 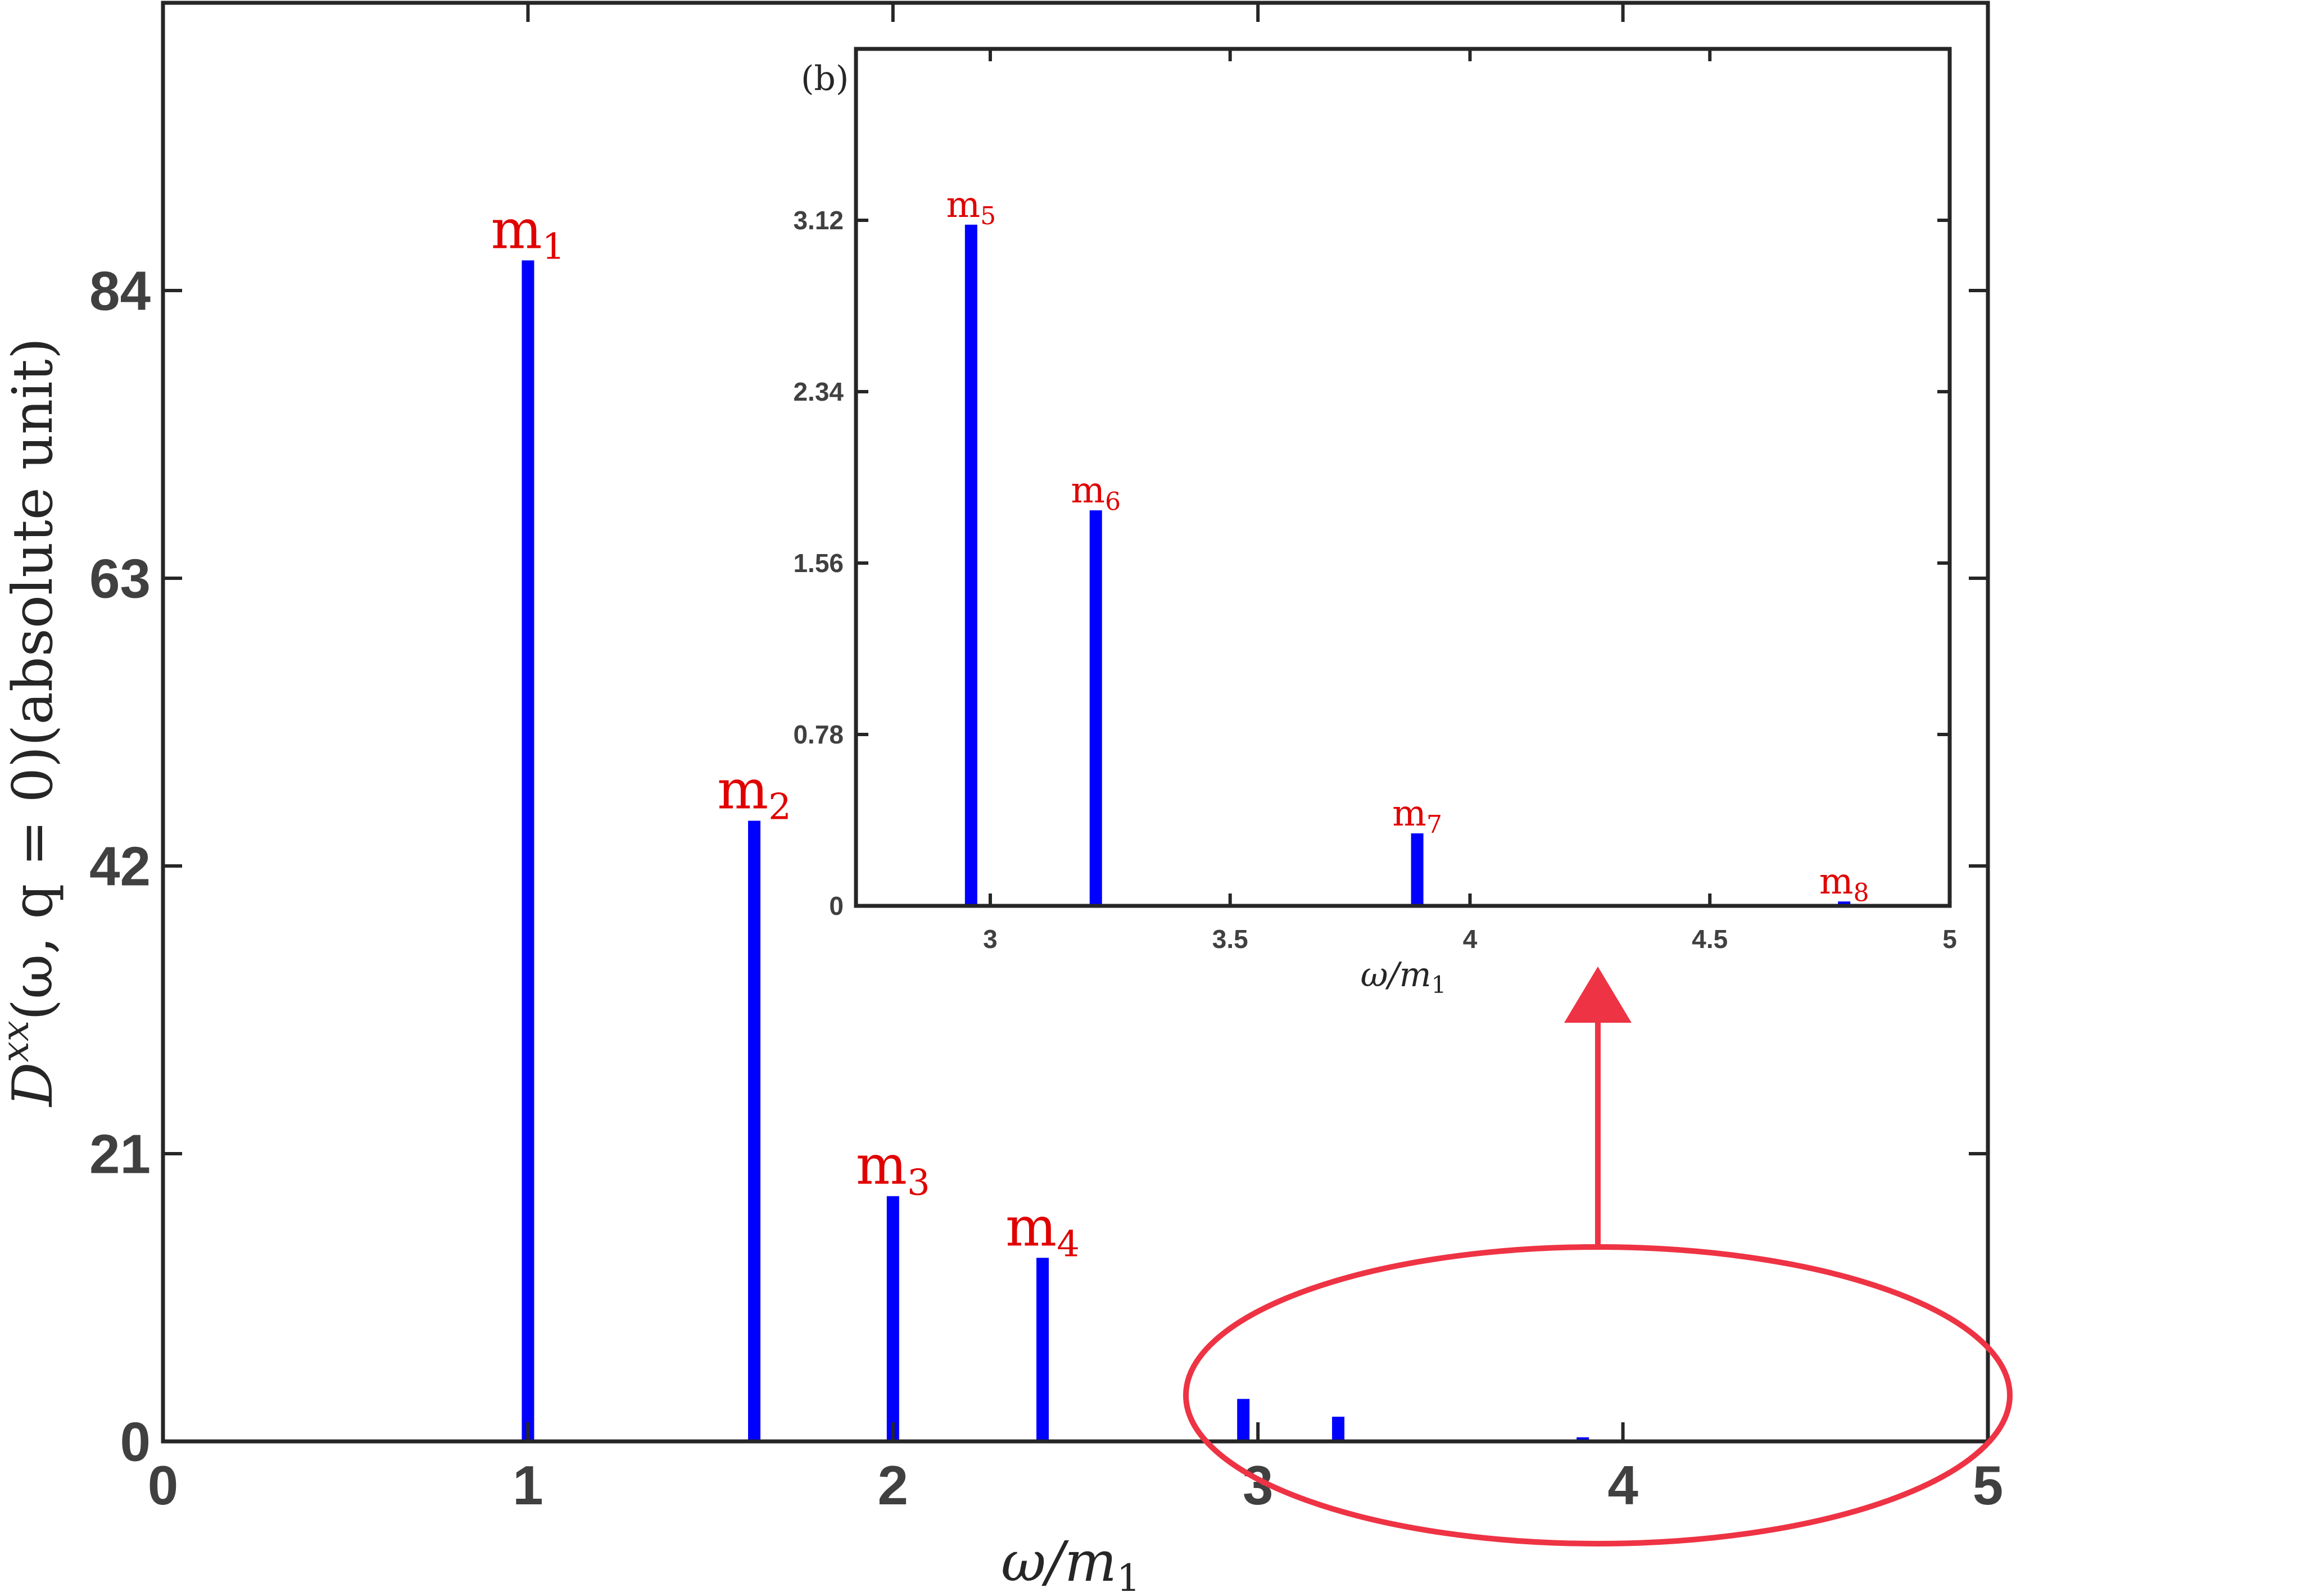 I want to click on main-y-tick-label: 84, so click(x=120, y=290).